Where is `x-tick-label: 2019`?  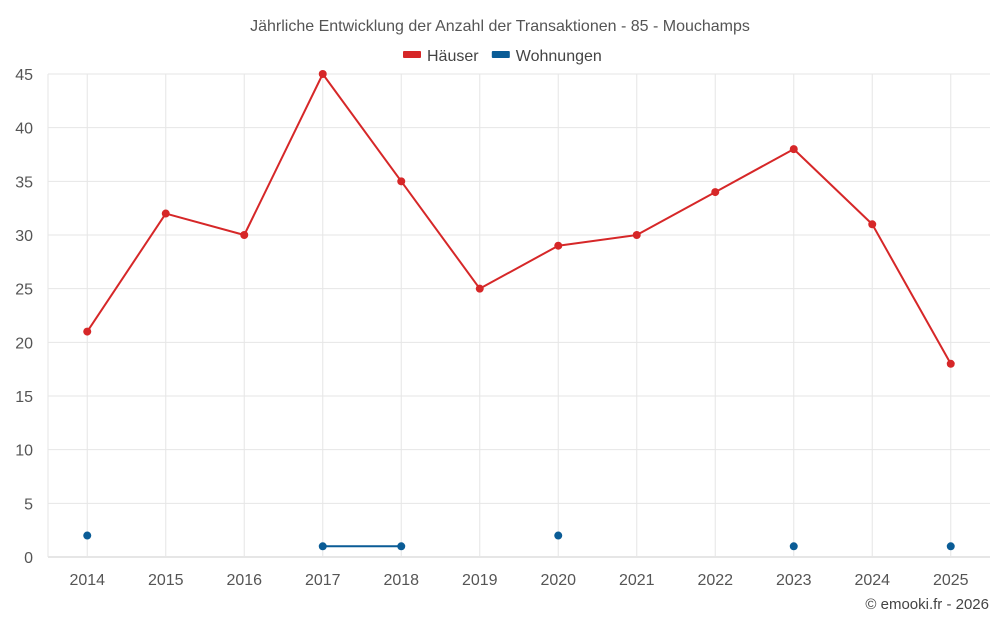
x-tick-label: 2019 is located at coordinates (480, 580).